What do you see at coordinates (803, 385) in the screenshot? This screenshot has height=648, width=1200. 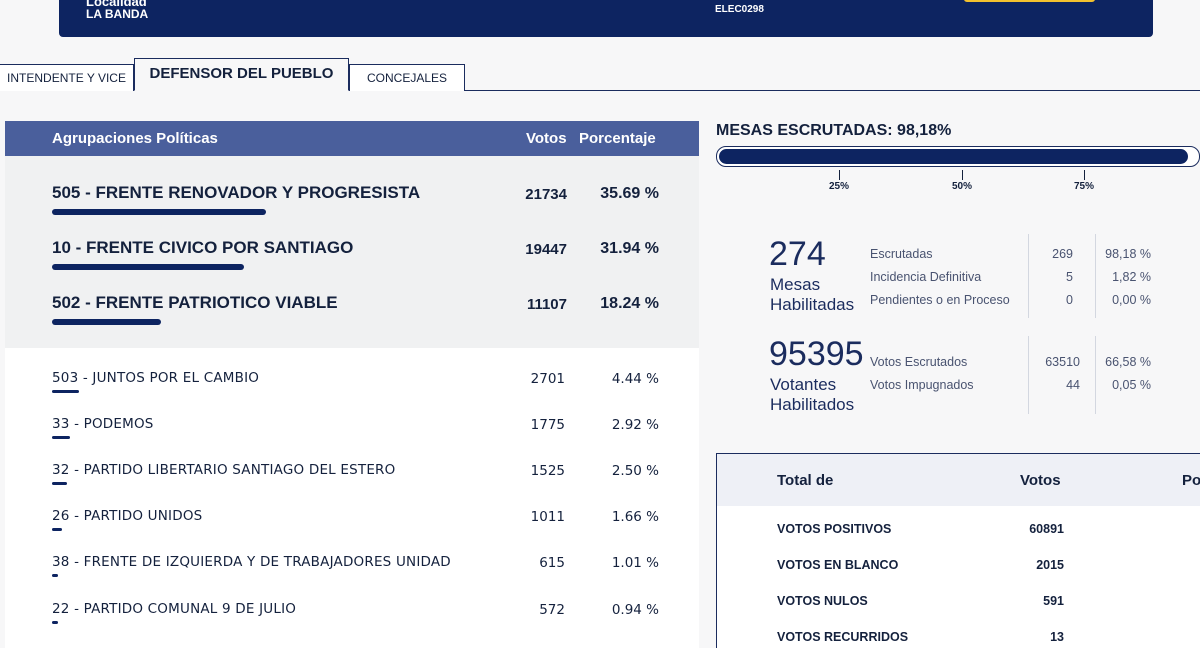 I see `votantes-label-1: Votantes` at bounding box center [803, 385].